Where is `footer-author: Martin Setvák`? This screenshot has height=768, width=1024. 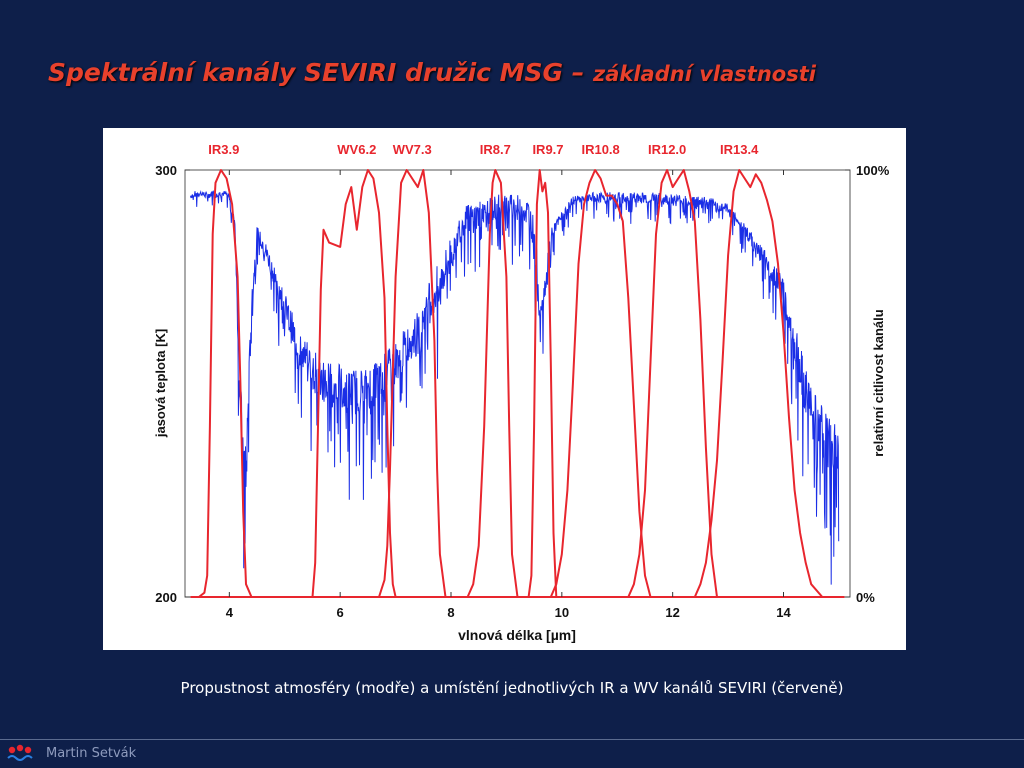
footer-author: Martin Setvák is located at coordinates (91, 753).